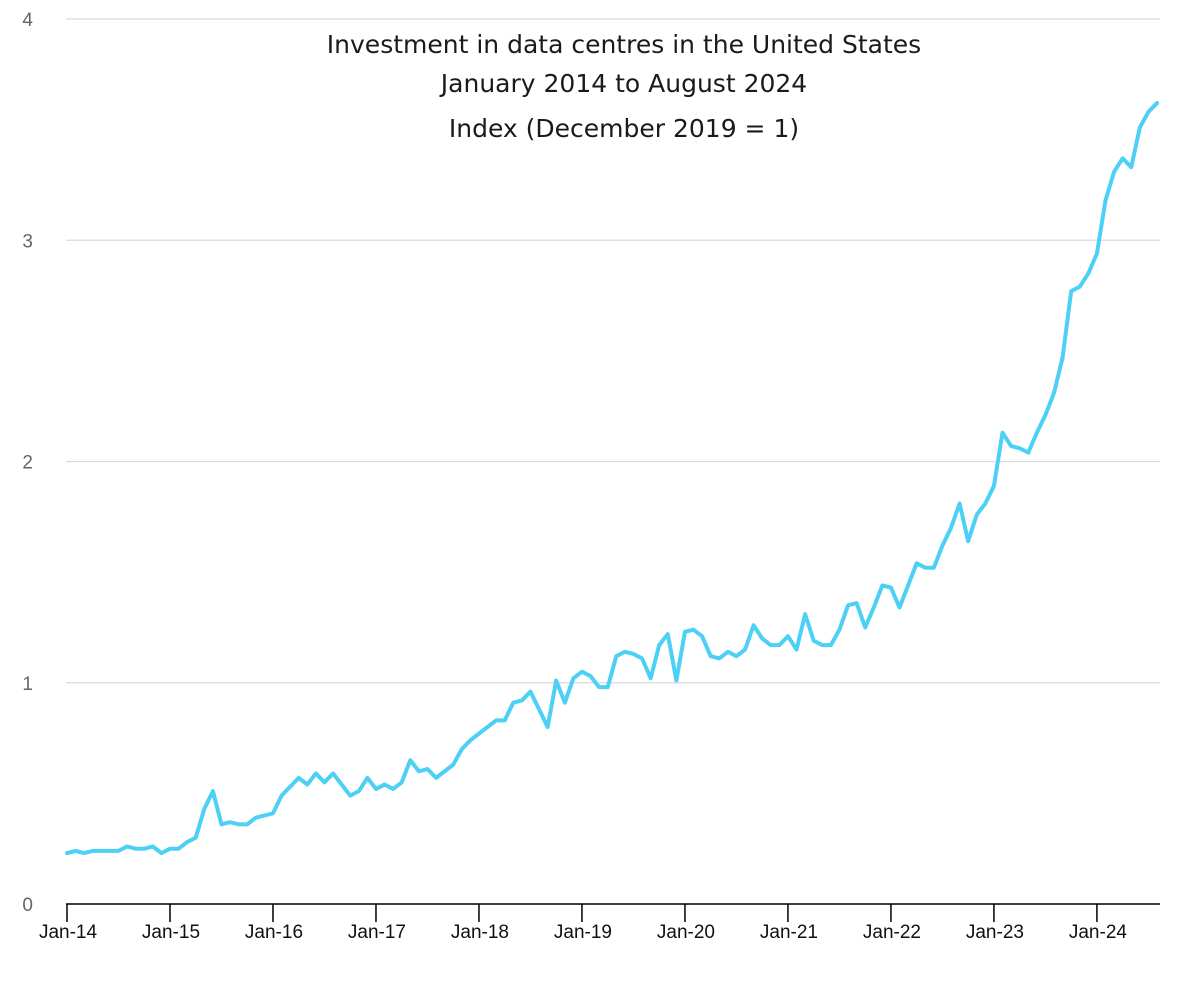 This screenshot has height=1000, width=1200. I want to click on chart-subtitle-date-range: January 2014 to August 2024, so click(623, 83).